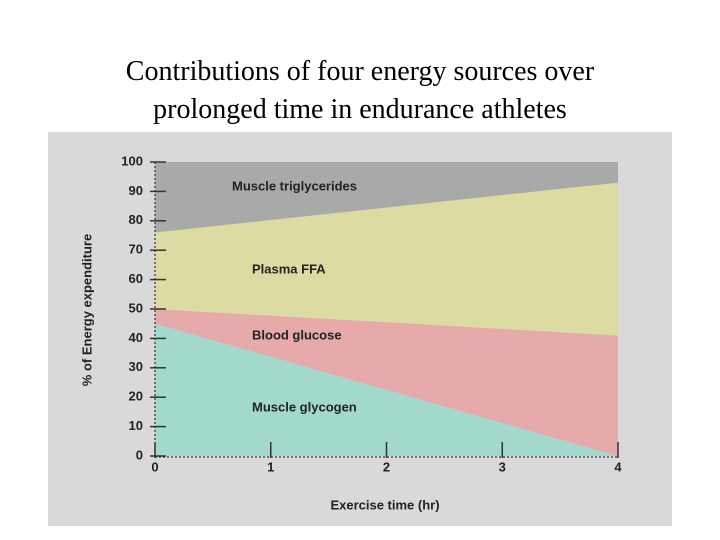  I want to click on y-tick-label: 90, so click(136, 190).